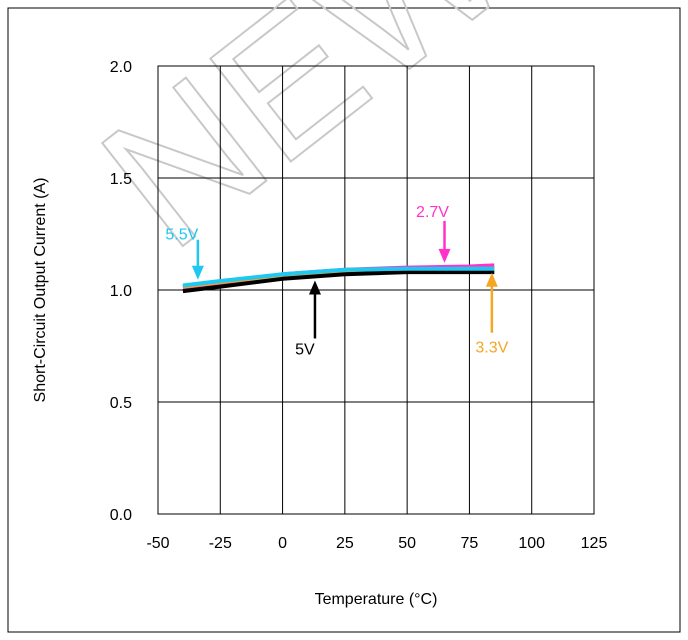 The height and width of the screenshot is (640, 688). Describe the element at coordinates (282, 543) in the screenshot. I see `x-tick-label: 0` at that location.